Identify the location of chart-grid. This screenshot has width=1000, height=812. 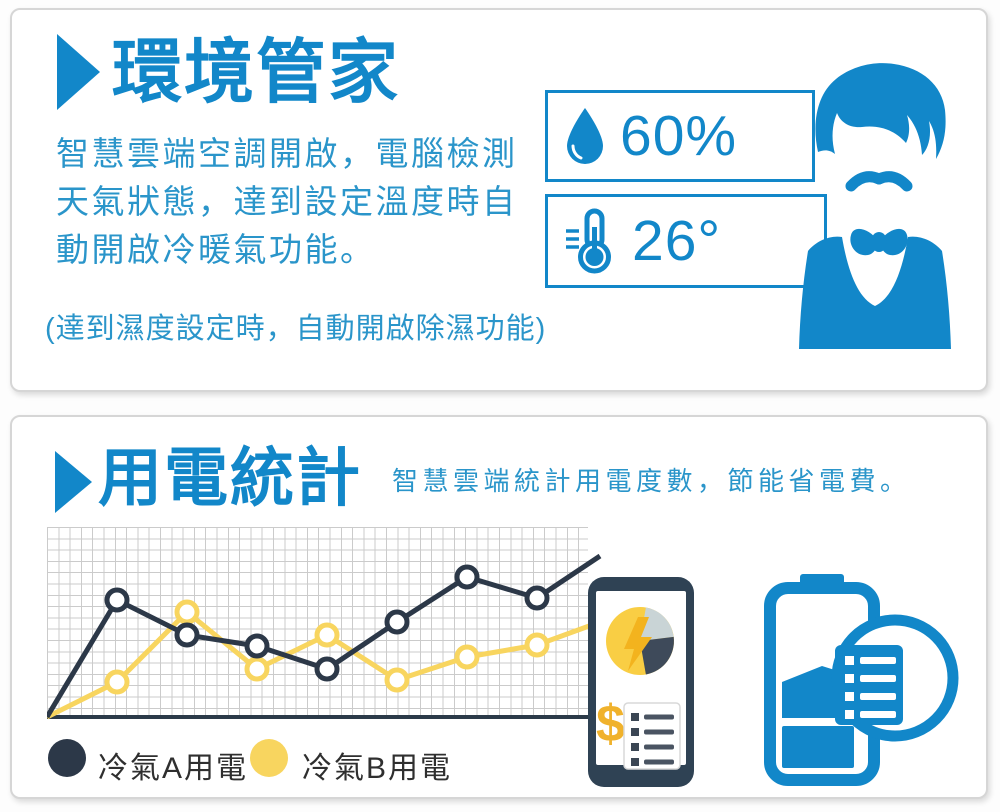
(317, 623).